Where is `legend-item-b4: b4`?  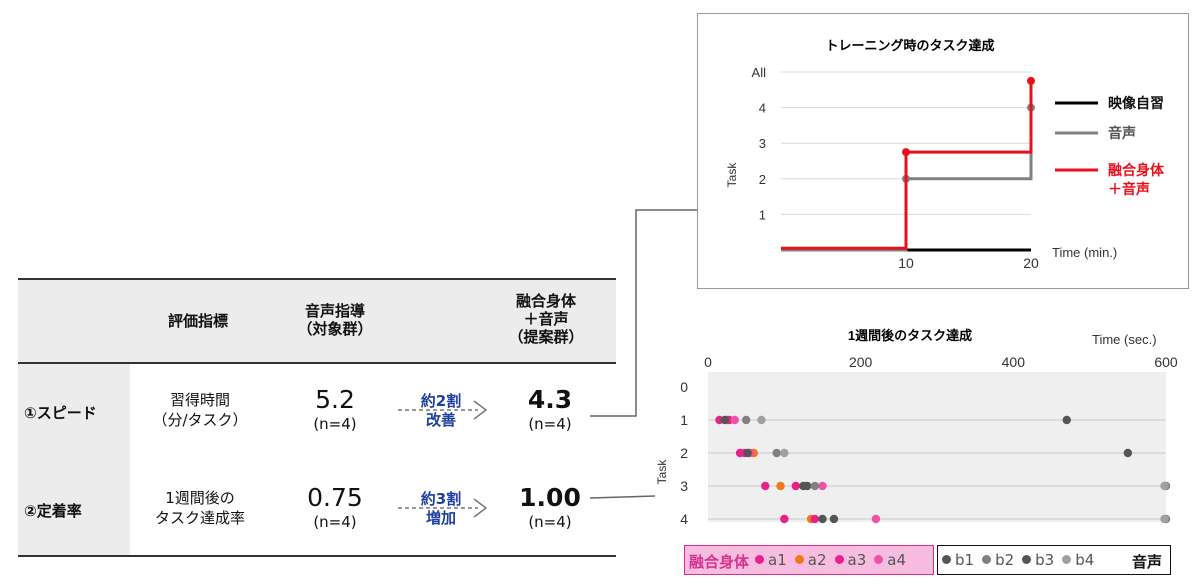
legend-item-b4: b4 is located at coordinates (1078, 560).